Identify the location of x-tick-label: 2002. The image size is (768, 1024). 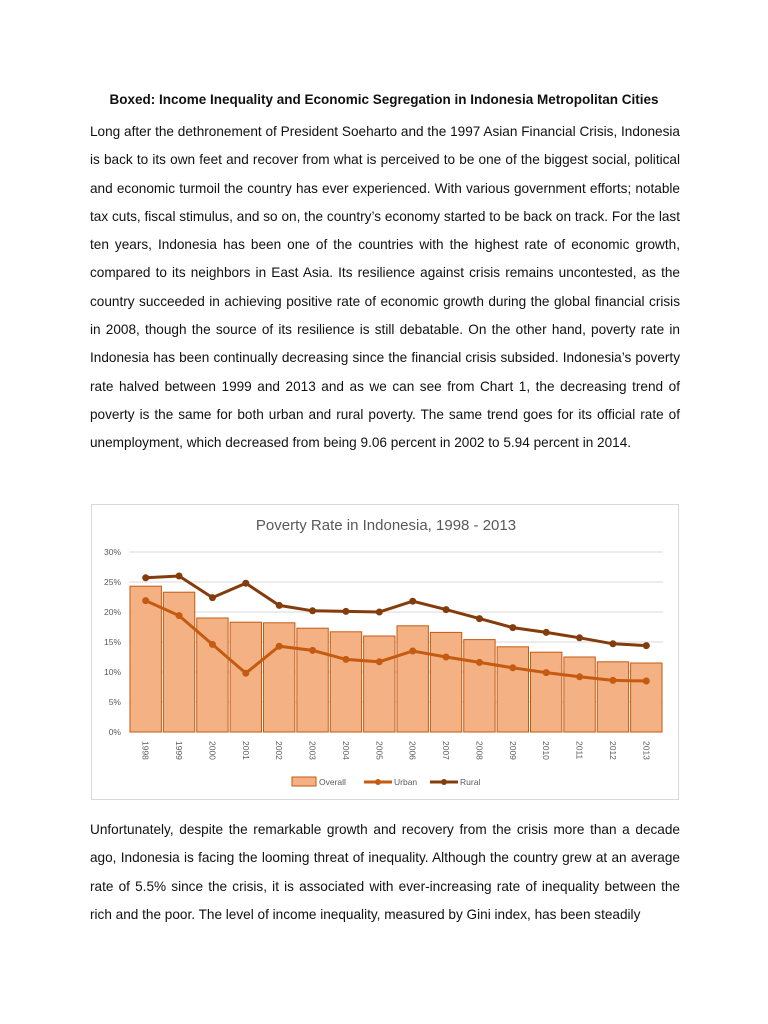
(279, 750).